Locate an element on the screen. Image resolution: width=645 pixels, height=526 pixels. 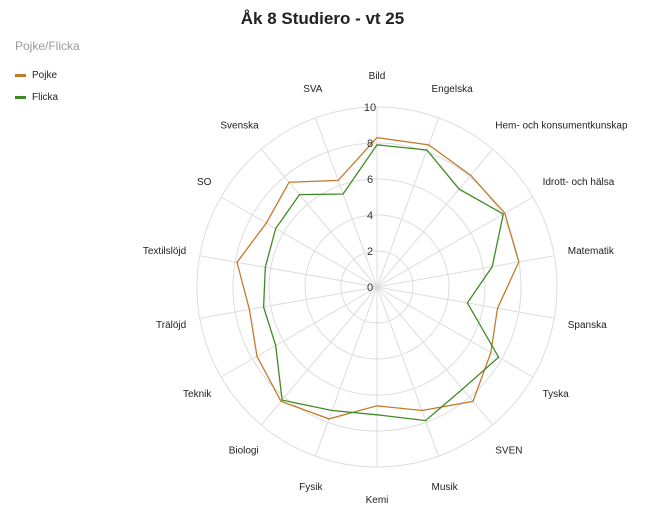
axis-label: Biologi is located at coordinates (244, 450).